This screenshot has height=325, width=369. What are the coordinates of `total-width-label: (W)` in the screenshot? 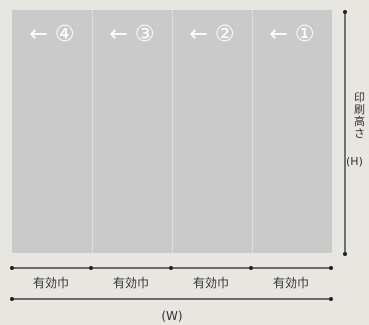 It's located at (172, 316).